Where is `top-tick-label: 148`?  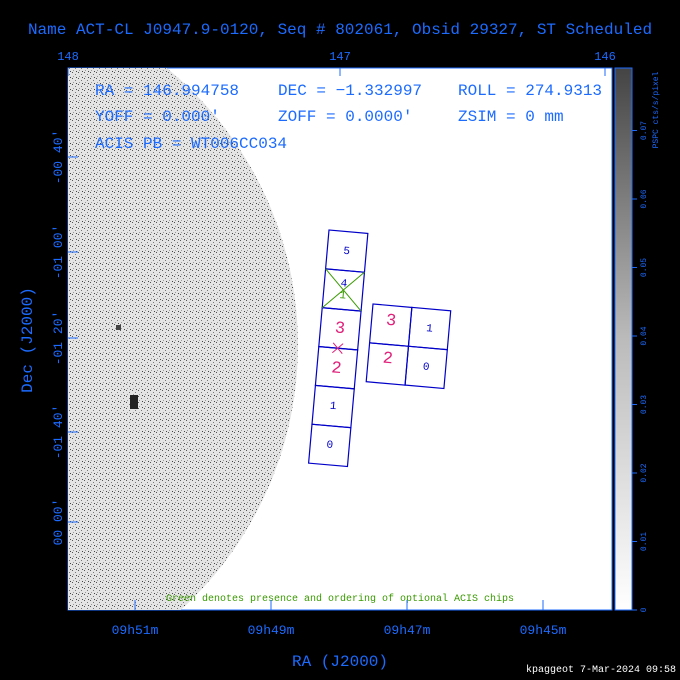 top-tick-label: 148 is located at coordinates (68, 57).